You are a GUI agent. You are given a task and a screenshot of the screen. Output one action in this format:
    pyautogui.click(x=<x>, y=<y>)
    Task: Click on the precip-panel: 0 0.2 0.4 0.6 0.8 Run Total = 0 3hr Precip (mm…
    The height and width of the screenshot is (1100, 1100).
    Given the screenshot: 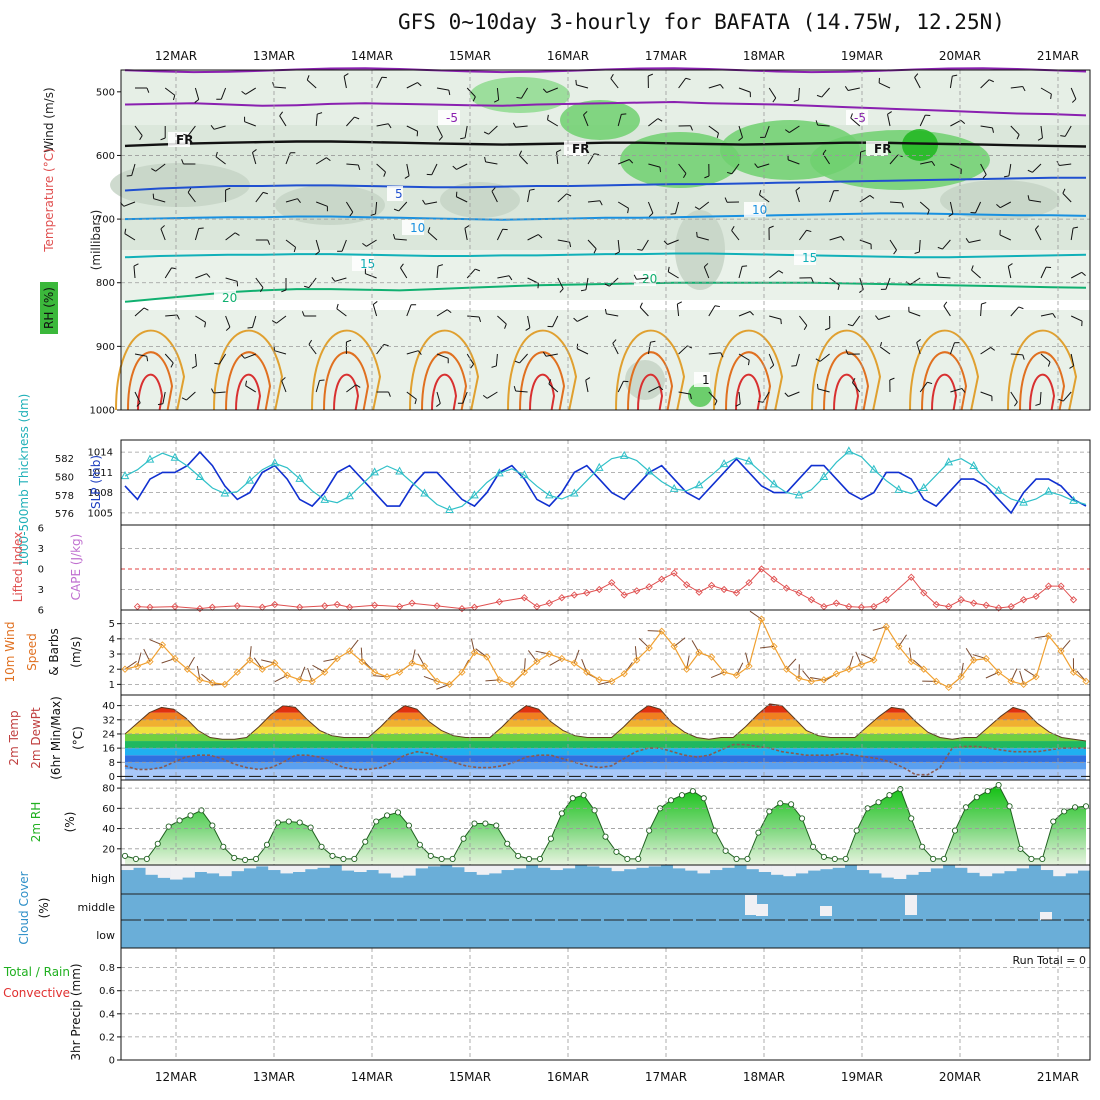 What is the action you would take?
    pyautogui.click(x=547, y=1007)
    